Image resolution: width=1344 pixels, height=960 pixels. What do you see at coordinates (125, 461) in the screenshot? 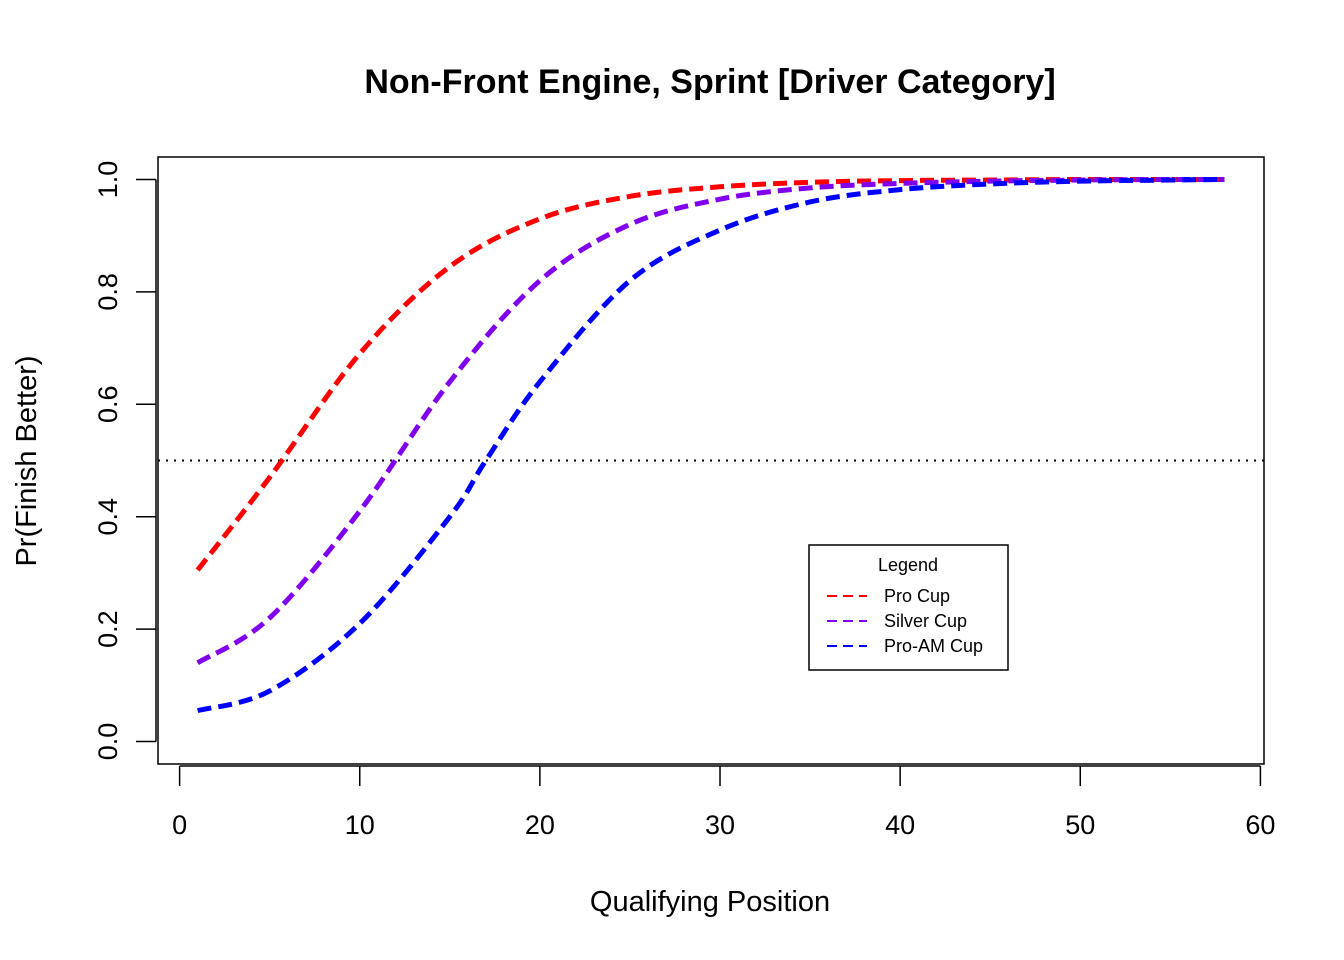
I see `y-axis: 0.0 0.2 0.4 0.6 0.8 1.0` at bounding box center [125, 461].